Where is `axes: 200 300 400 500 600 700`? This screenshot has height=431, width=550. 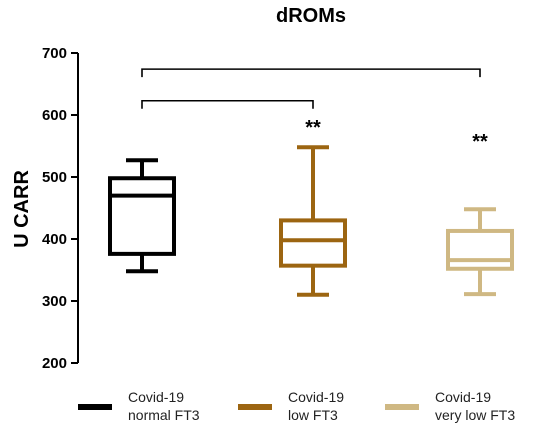 axes: 200 300 400 500 600 700 is located at coordinates (60, 208).